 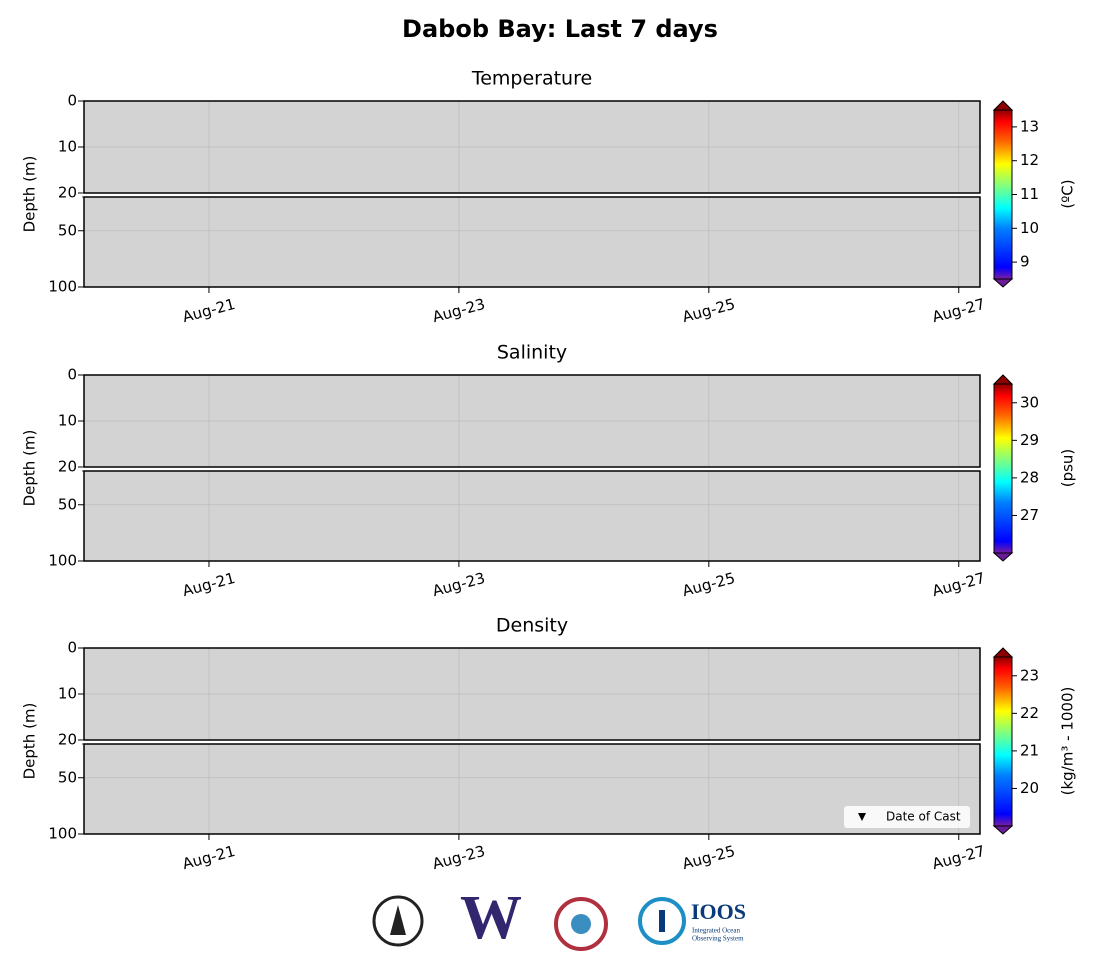 I want to click on colorbar-tick-label: 23, so click(x=1029, y=675).